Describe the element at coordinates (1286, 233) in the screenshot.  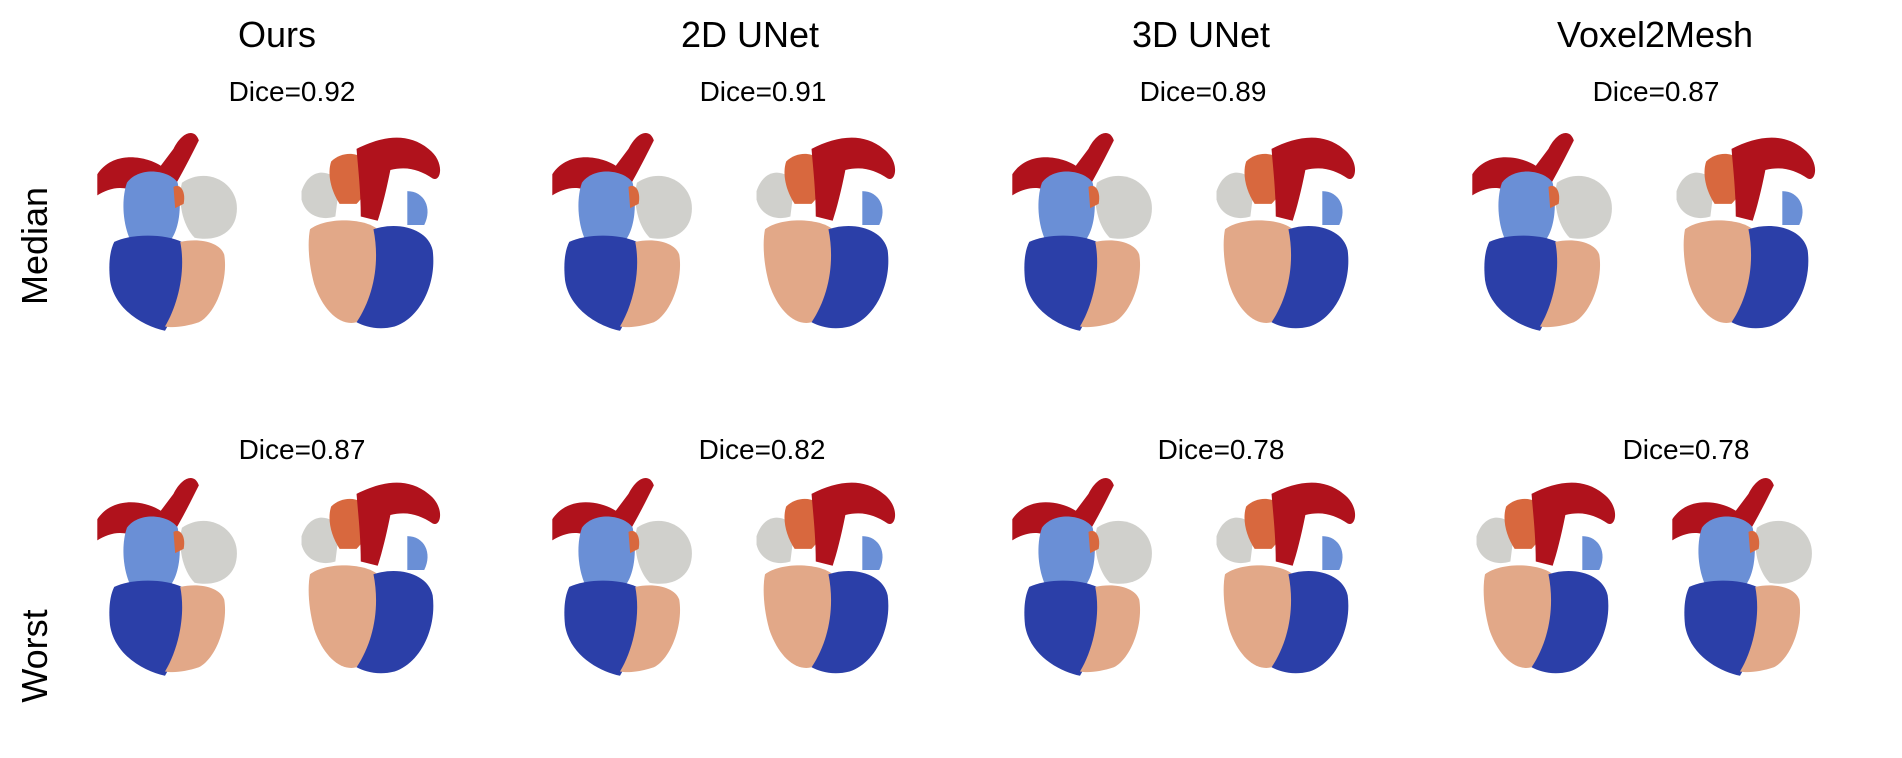
I see `heart-back-view-median-3d-unet` at that location.